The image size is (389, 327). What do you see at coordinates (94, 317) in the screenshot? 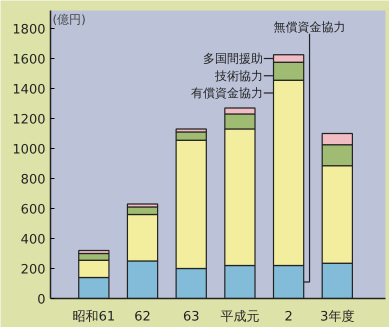
I see `x-tick-label: 昭和61` at bounding box center [94, 317].